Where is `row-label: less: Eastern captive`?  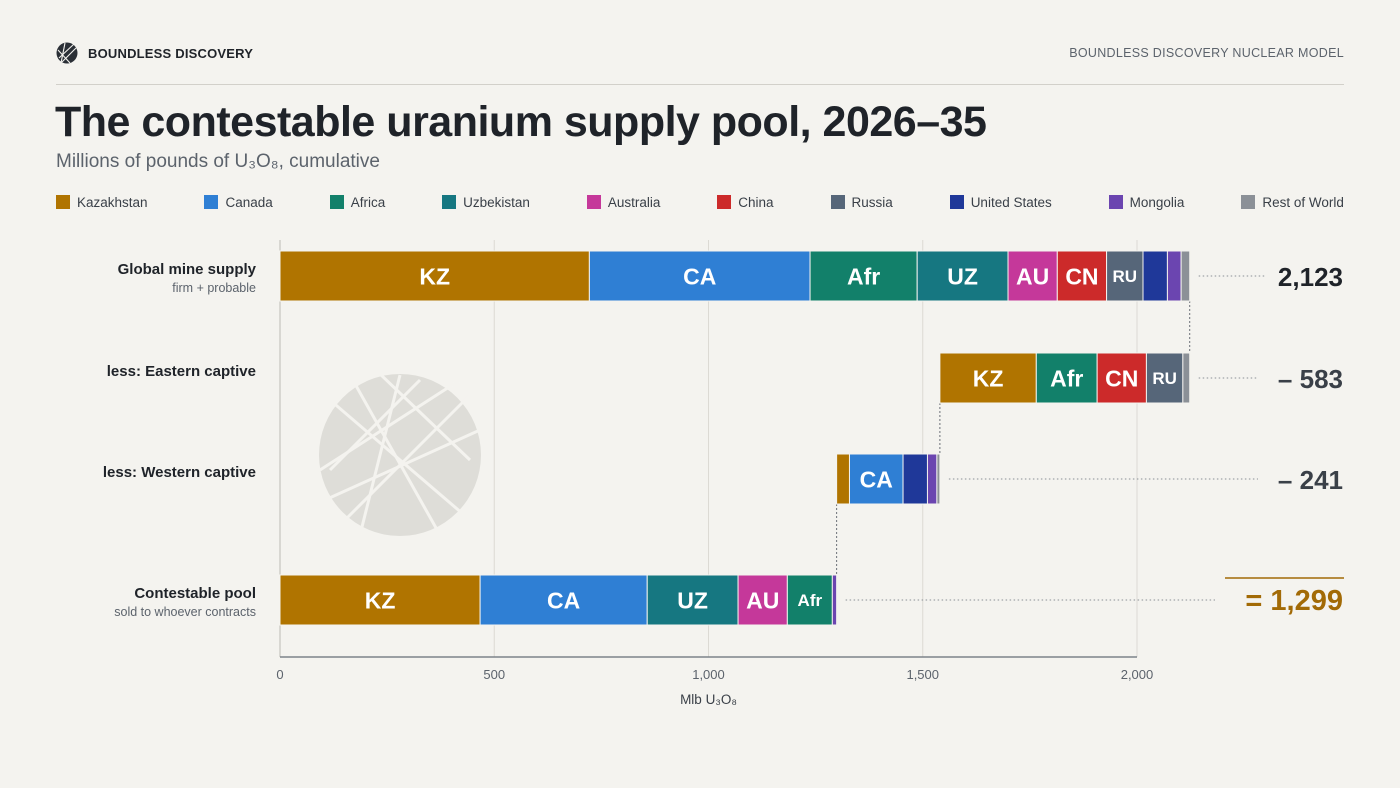
row-label: less: Eastern captive is located at coordinates (181, 371).